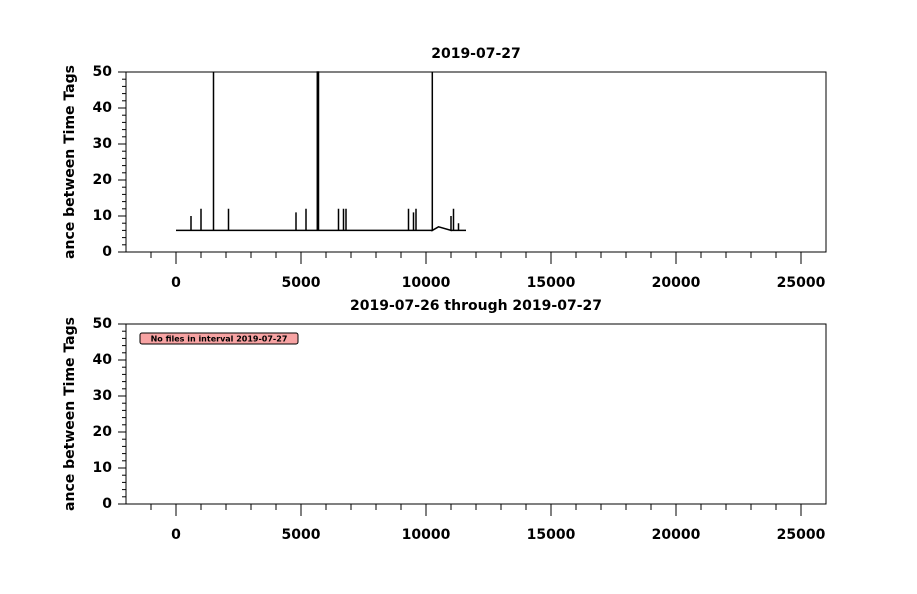 Image resolution: width=917 pixels, height=594 pixels. What do you see at coordinates (476, 54) in the screenshot?
I see `chart-title: 2019-07-27` at bounding box center [476, 54].